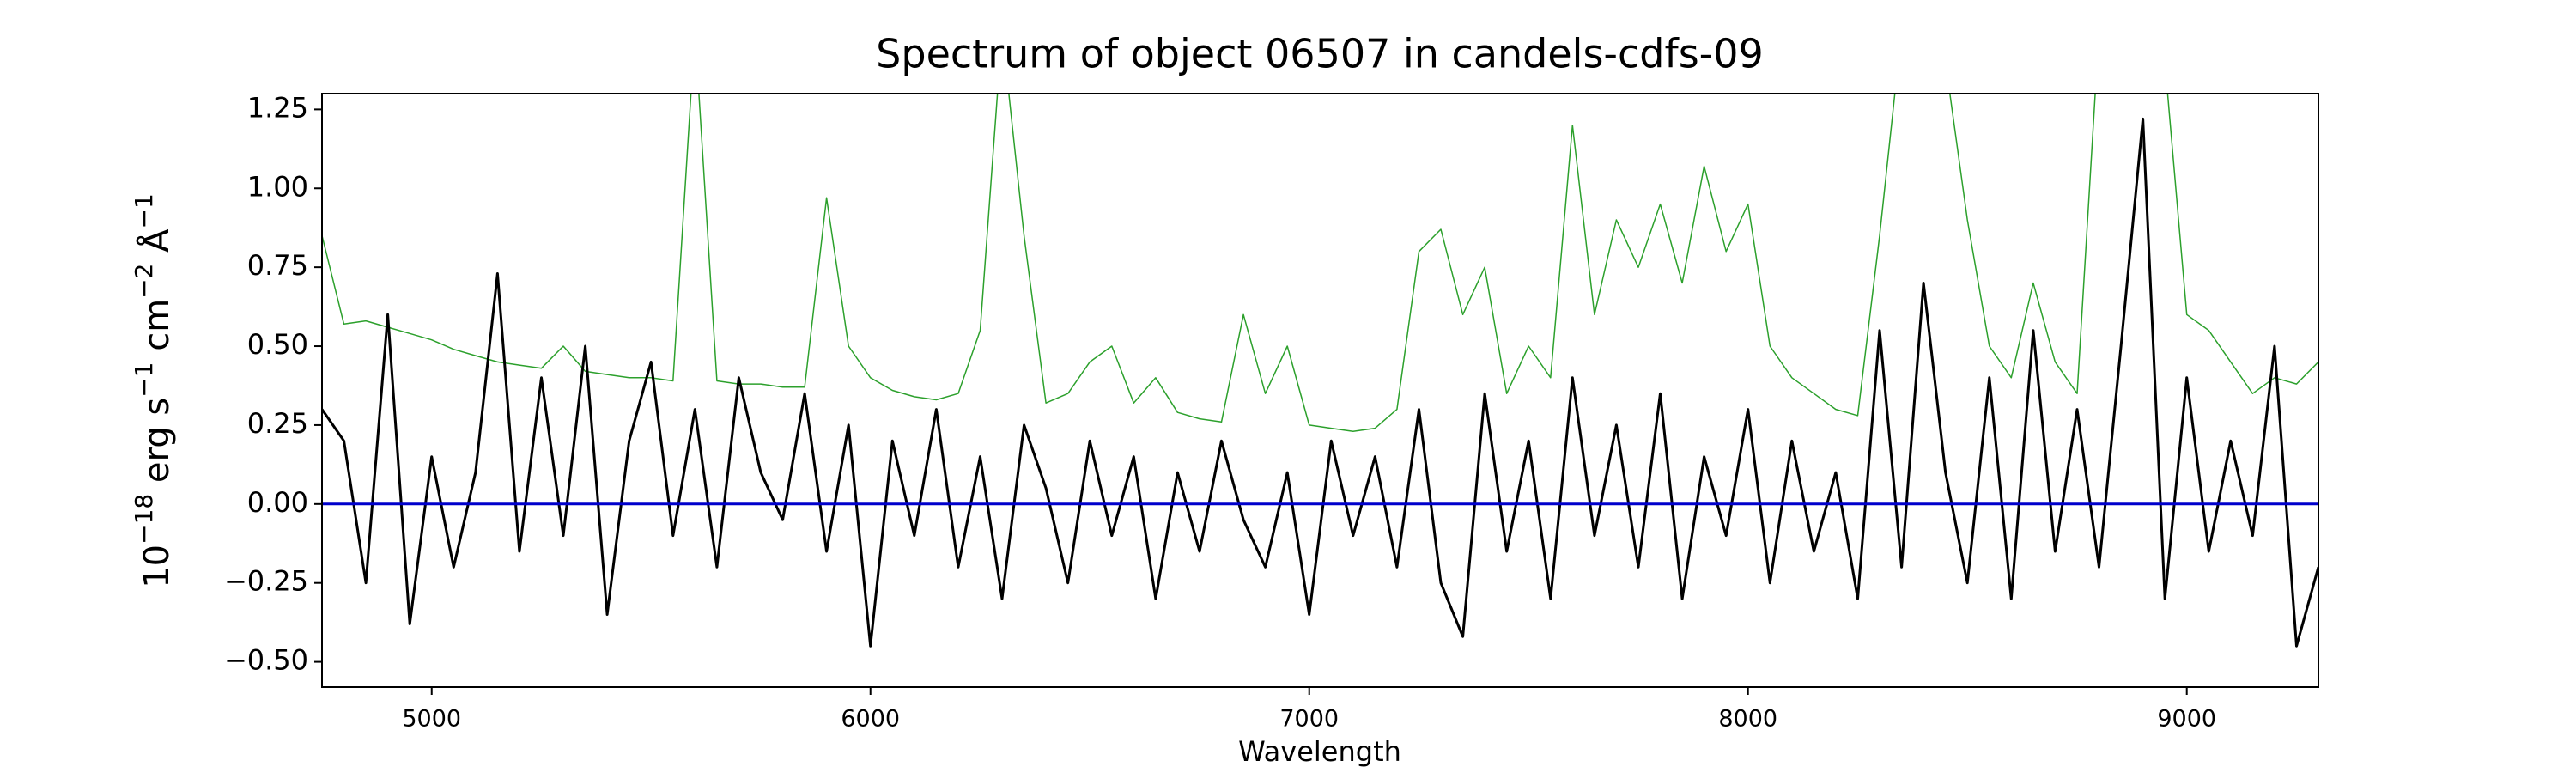 The image size is (2576, 773). What do you see at coordinates (156, 246) in the screenshot?
I see `y-axis-label-part: Å` at bounding box center [156, 246].